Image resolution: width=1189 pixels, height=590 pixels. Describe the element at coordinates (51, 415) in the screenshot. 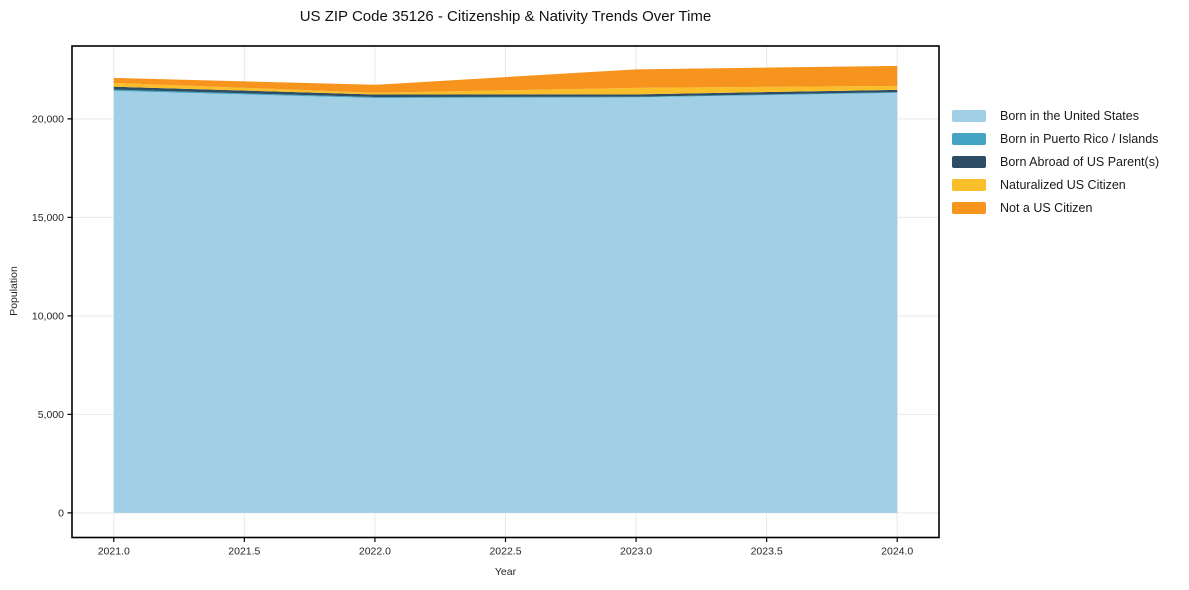

I see `y-tick-label: 5,000` at that location.